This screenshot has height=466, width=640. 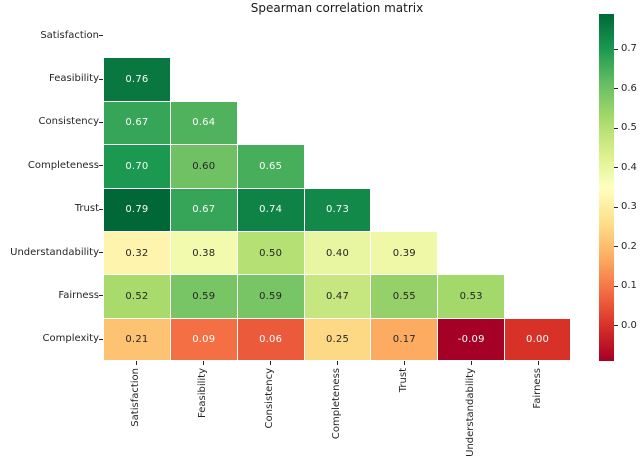 I want to click on colorbar-tick-label: 0.0, so click(x=629, y=325).